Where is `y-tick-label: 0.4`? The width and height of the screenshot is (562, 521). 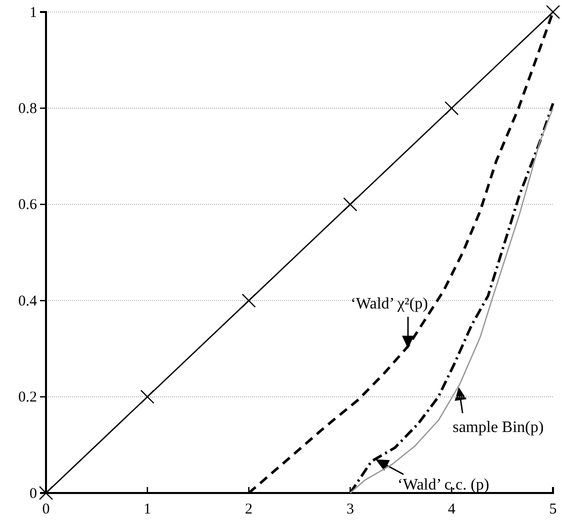
y-tick-label: 0.4 is located at coordinates (28, 301).